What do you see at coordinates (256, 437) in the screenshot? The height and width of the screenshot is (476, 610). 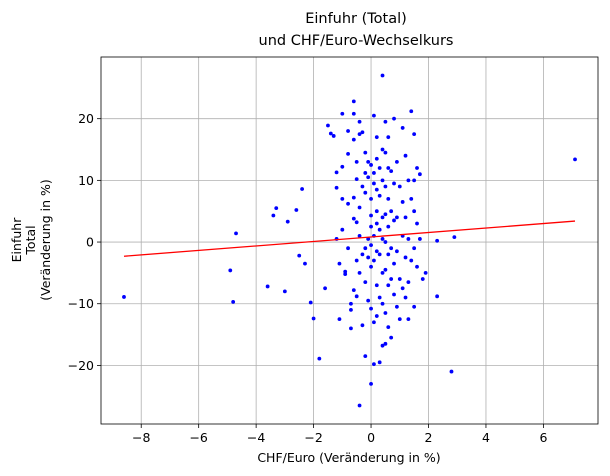 I see `x-tick-label: −4` at bounding box center [256, 437].